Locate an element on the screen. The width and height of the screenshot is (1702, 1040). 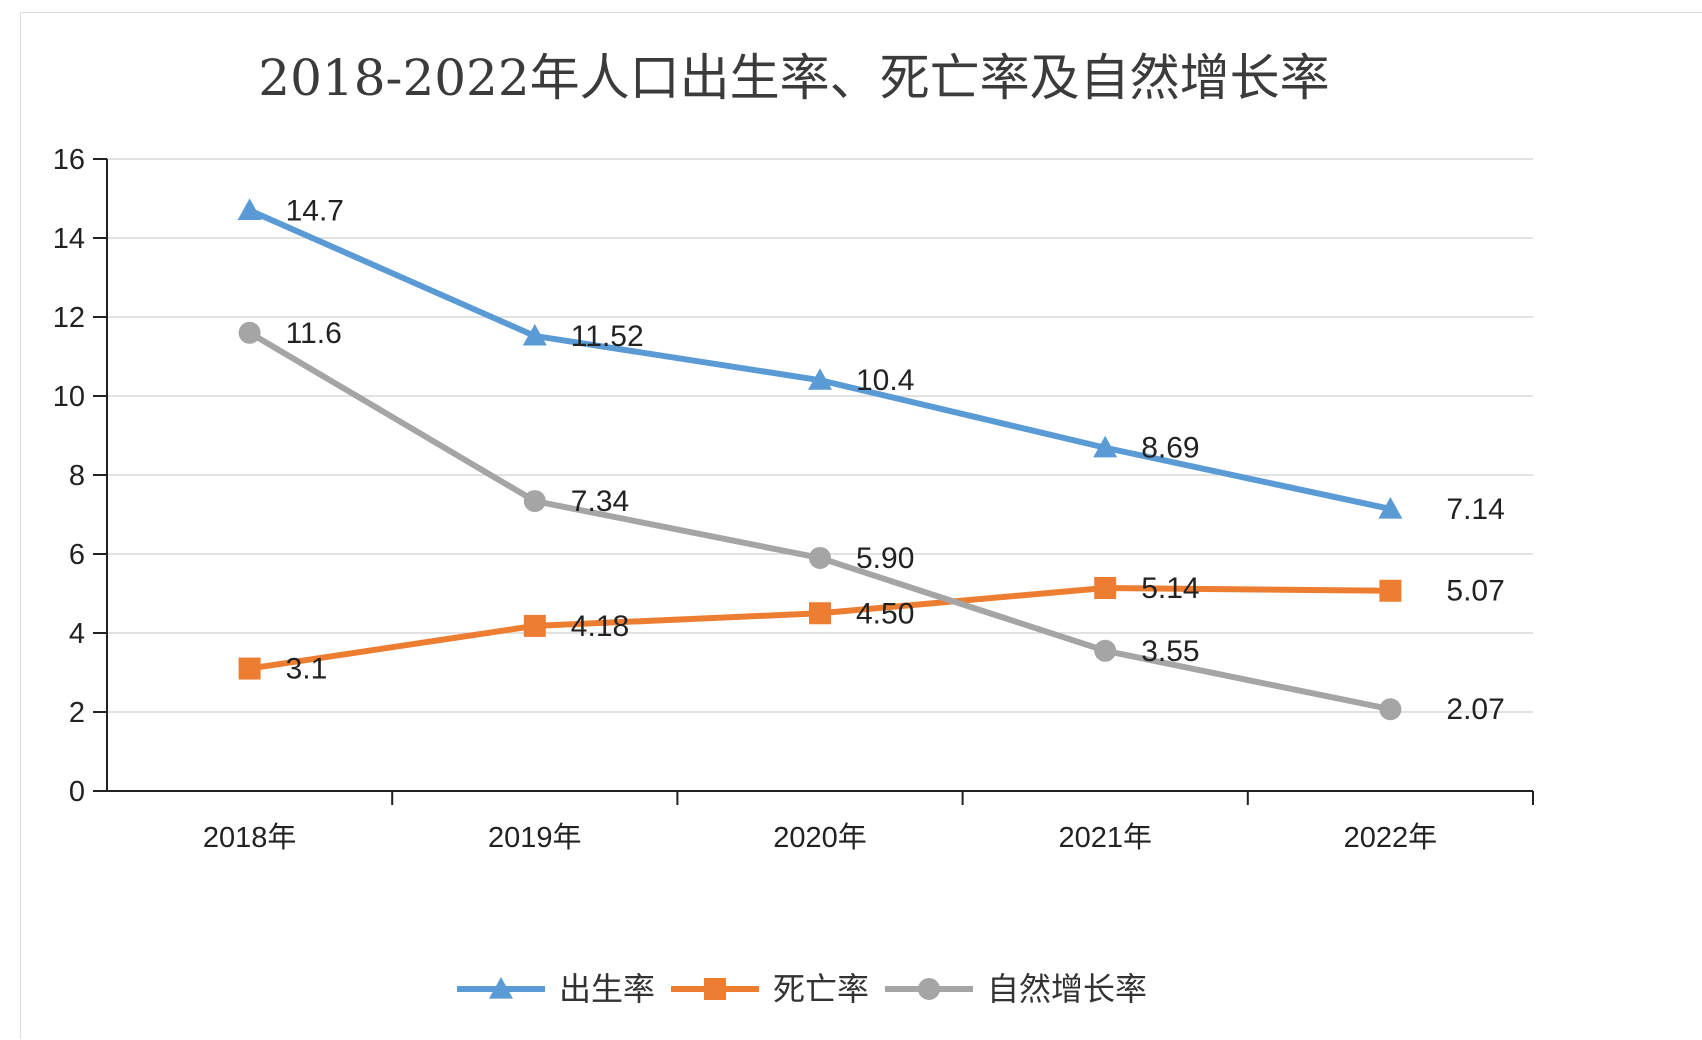
x-tick-label-0: 2018年 is located at coordinates (250, 837).